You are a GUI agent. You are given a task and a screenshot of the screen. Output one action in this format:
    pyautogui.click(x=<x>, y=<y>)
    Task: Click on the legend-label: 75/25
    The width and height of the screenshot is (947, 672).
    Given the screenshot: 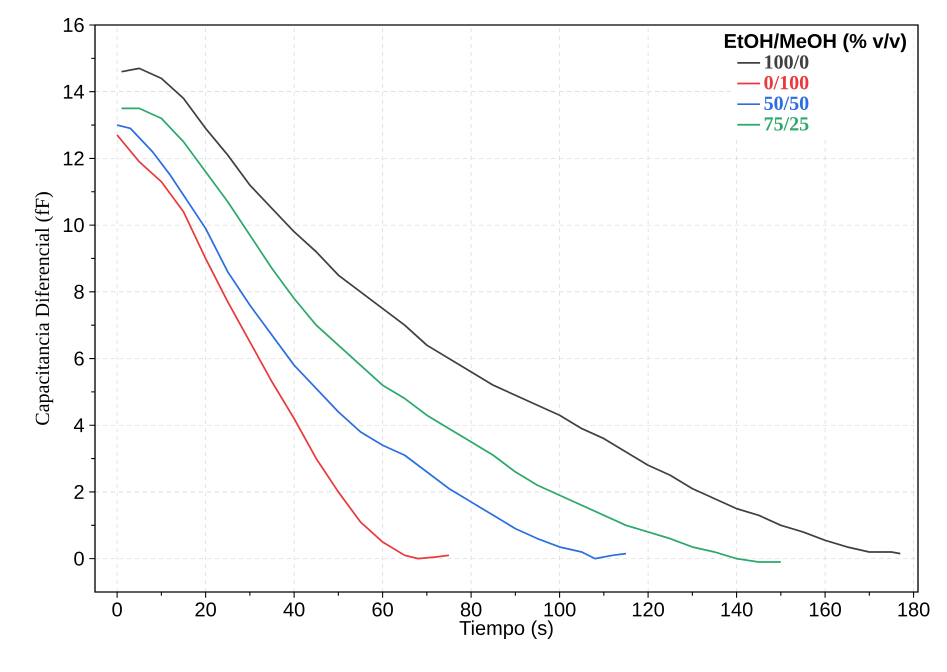 What is the action you would take?
    pyautogui.click(x=786, y=124)
    